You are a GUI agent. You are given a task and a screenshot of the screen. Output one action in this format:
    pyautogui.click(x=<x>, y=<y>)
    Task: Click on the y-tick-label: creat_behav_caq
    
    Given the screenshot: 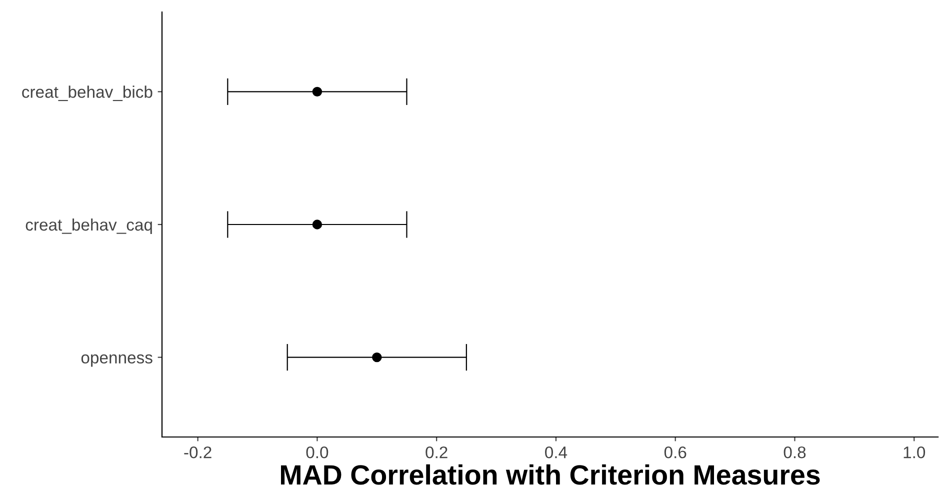 What is the action you would take?
    pyautogui.click(x=89, y=226)
    